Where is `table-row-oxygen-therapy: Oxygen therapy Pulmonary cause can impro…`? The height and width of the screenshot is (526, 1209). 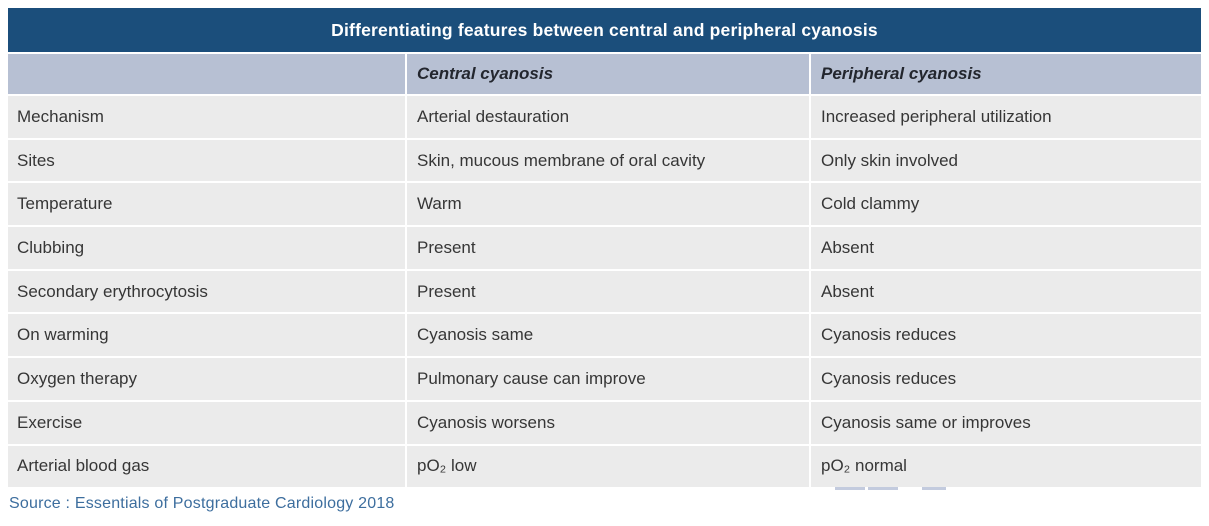 table-row-oxygen-therapy: Oxygen therapy Pulmonary cause can impro… is located at coordinates (604, 379).